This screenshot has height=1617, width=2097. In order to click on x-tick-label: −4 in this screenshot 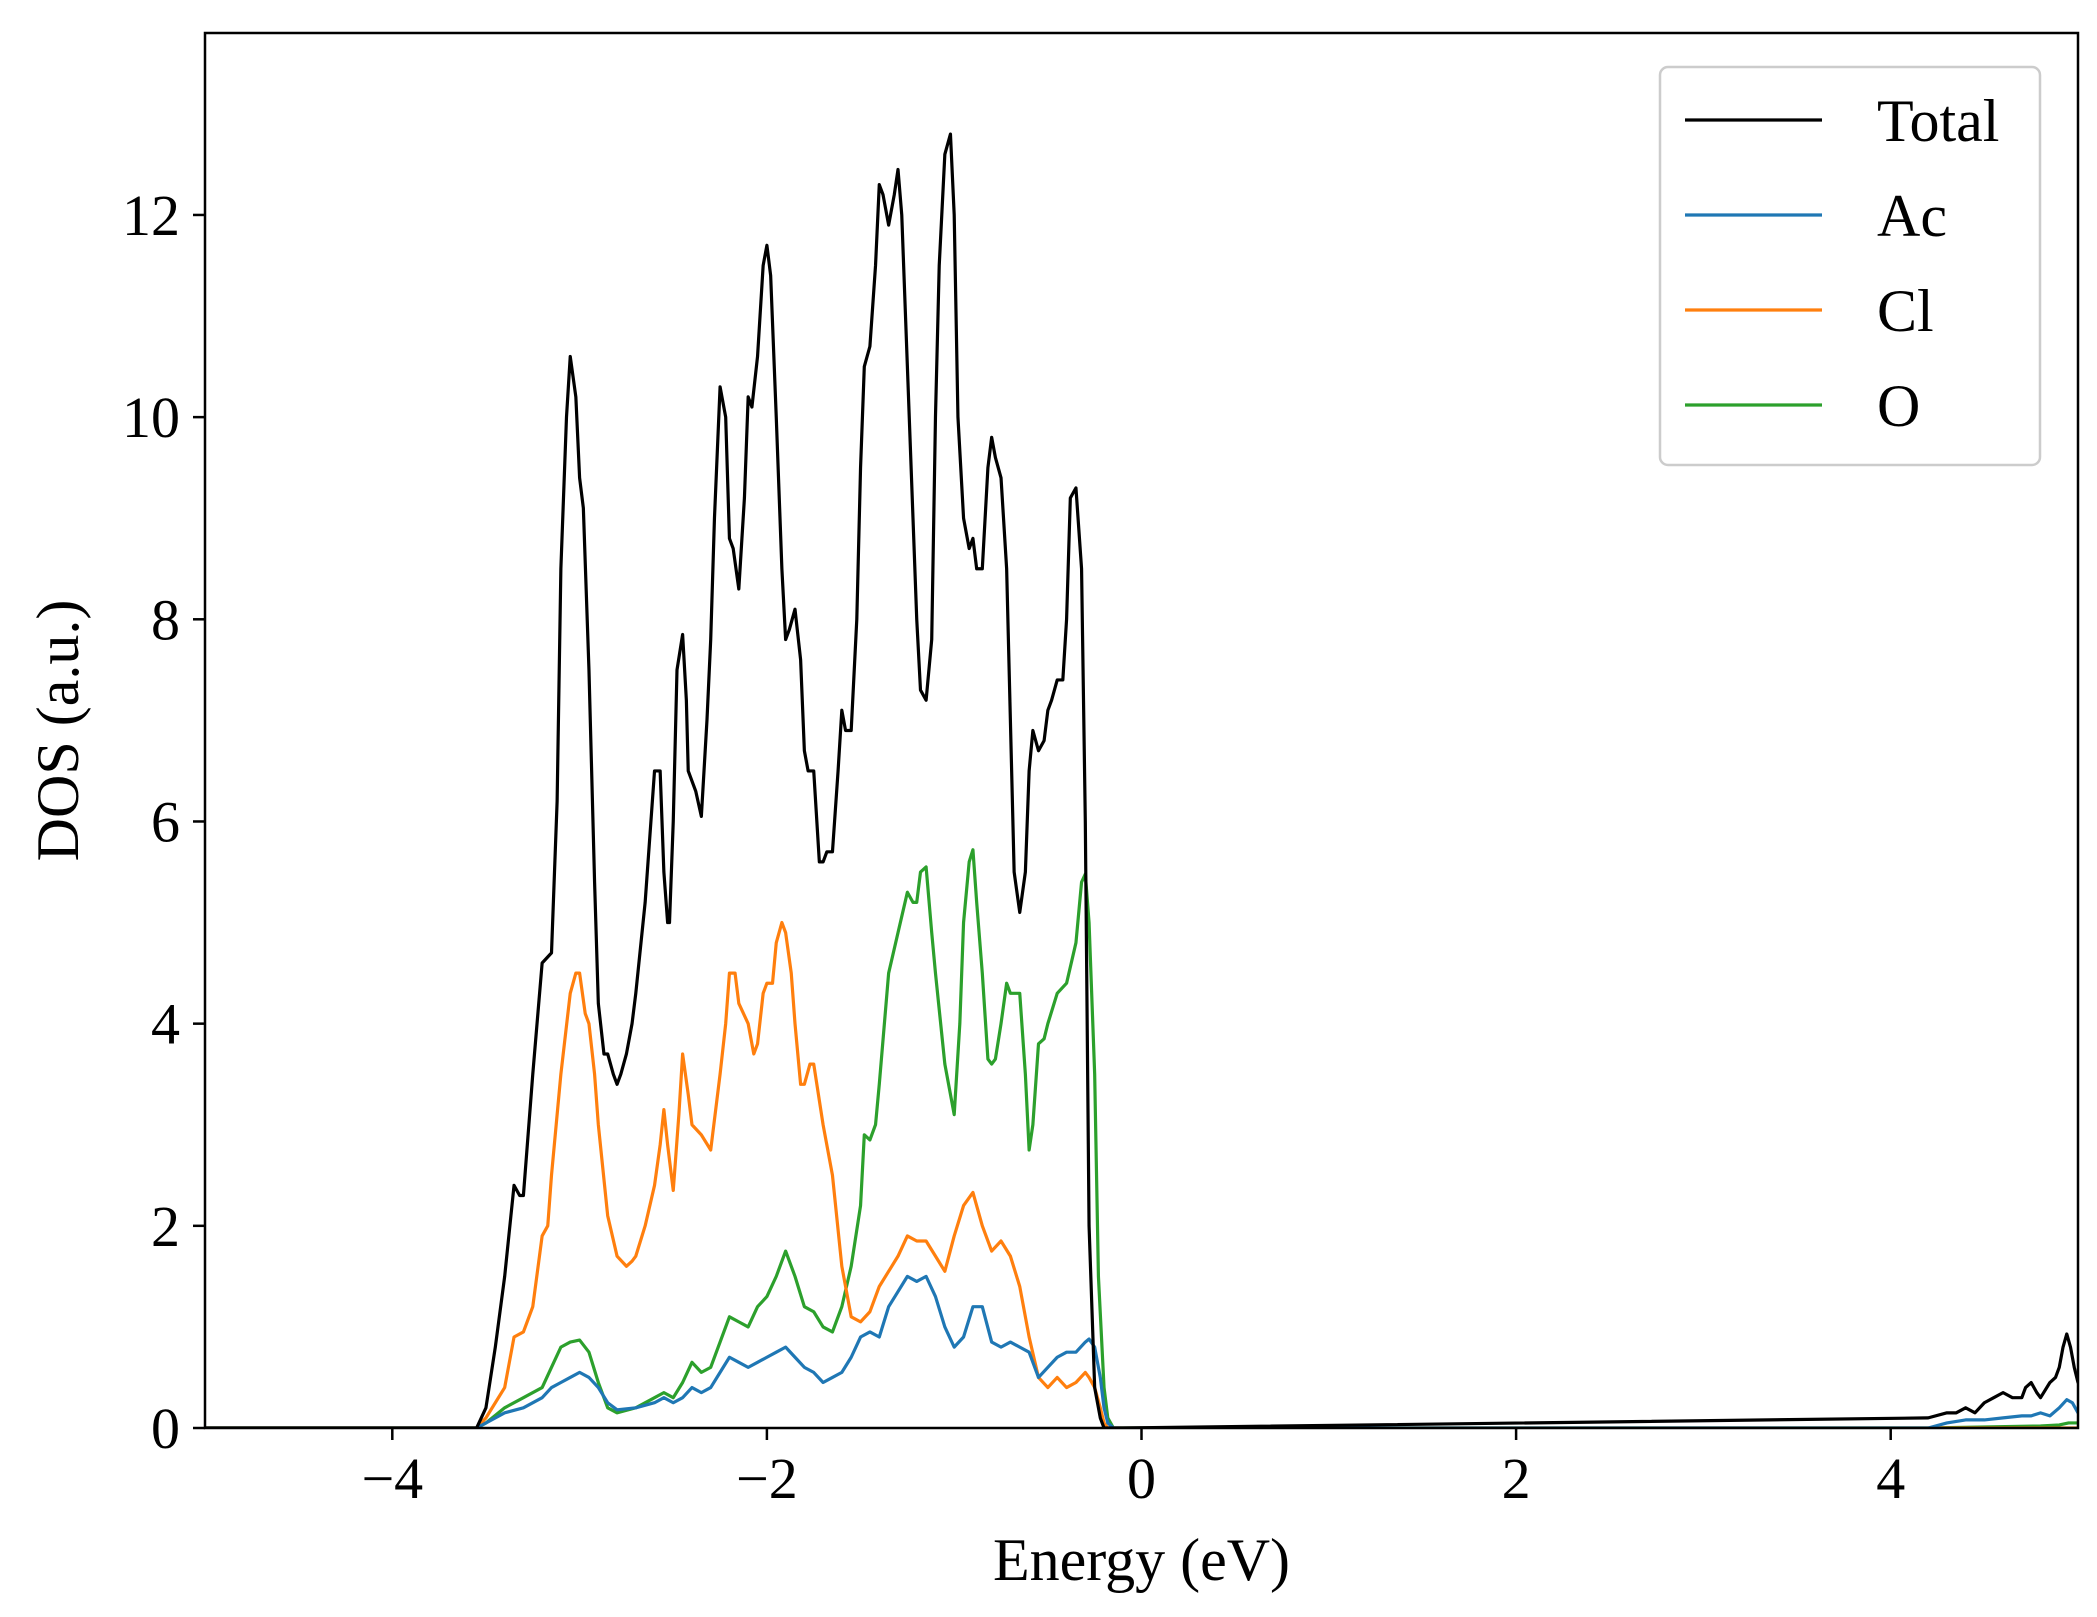, I will do `click(392, 1478)`.